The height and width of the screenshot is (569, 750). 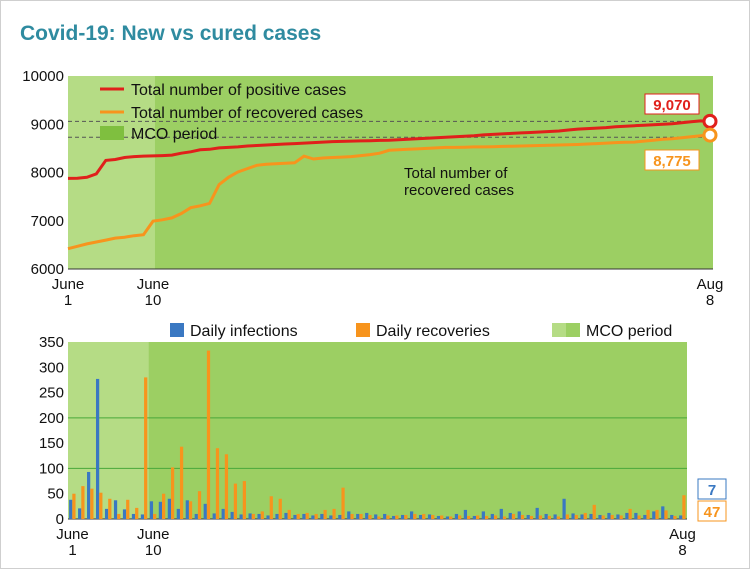 I want to click on legend-positive-label: Total number of positive cases, so click(x=238, y=90).